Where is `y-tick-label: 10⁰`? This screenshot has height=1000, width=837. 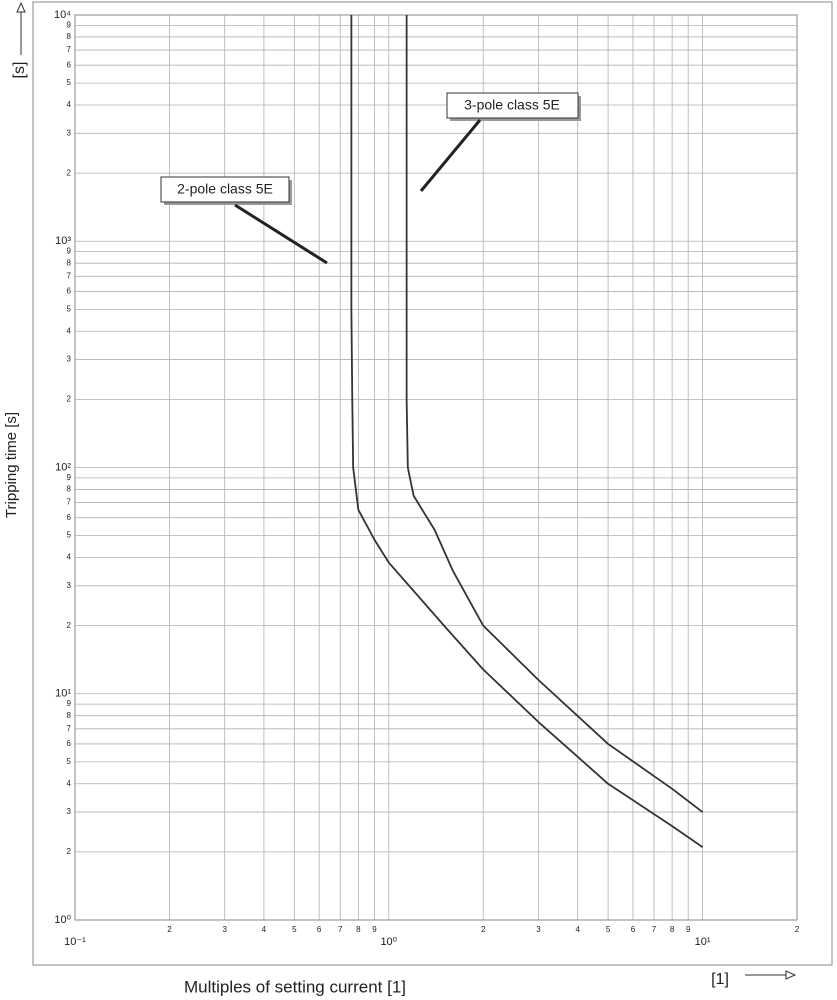 y-tick-label: 10⁰ is located at coordinates (62, 920).